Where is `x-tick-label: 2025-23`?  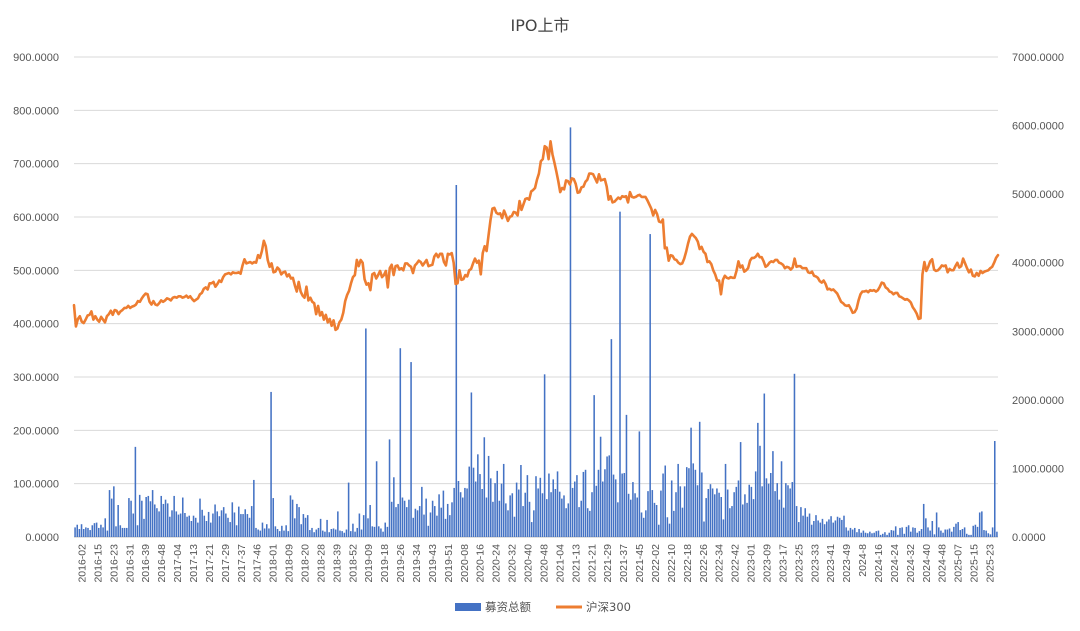
x-tick-label: 2025-23 is located at coordinates (991, 563).